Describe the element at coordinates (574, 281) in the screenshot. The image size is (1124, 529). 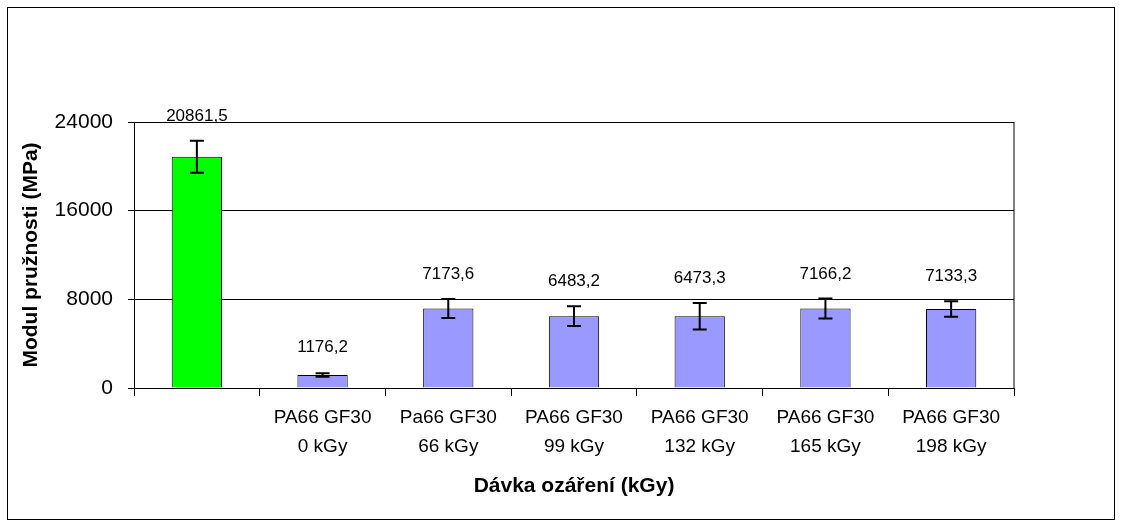
I see `data-label: 6483,2` at that location.